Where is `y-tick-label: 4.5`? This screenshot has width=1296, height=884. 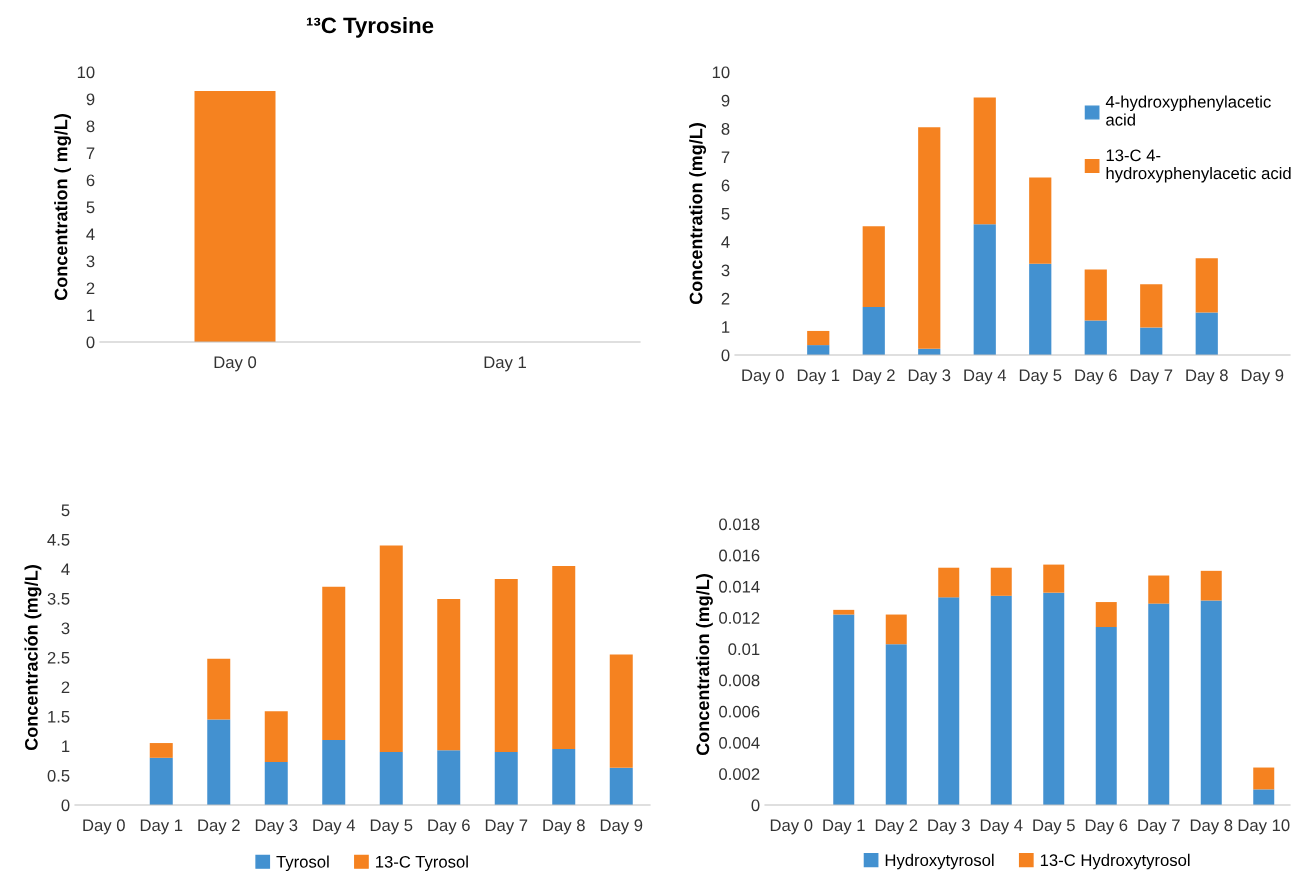 y-tick-label: 4.5 is located at coordinates (58, 540).